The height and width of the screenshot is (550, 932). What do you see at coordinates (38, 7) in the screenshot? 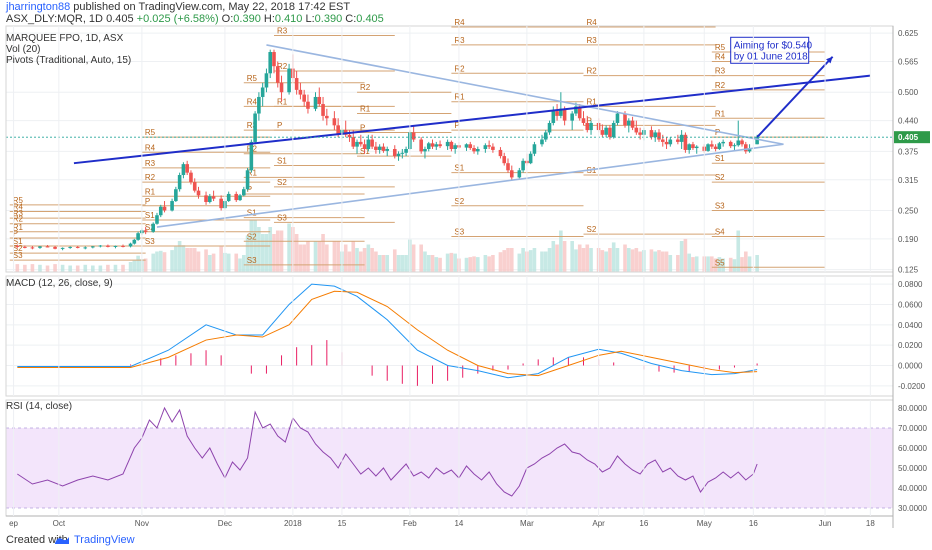
I see `author-link: jharrington88` at bounding box center [38, 7].